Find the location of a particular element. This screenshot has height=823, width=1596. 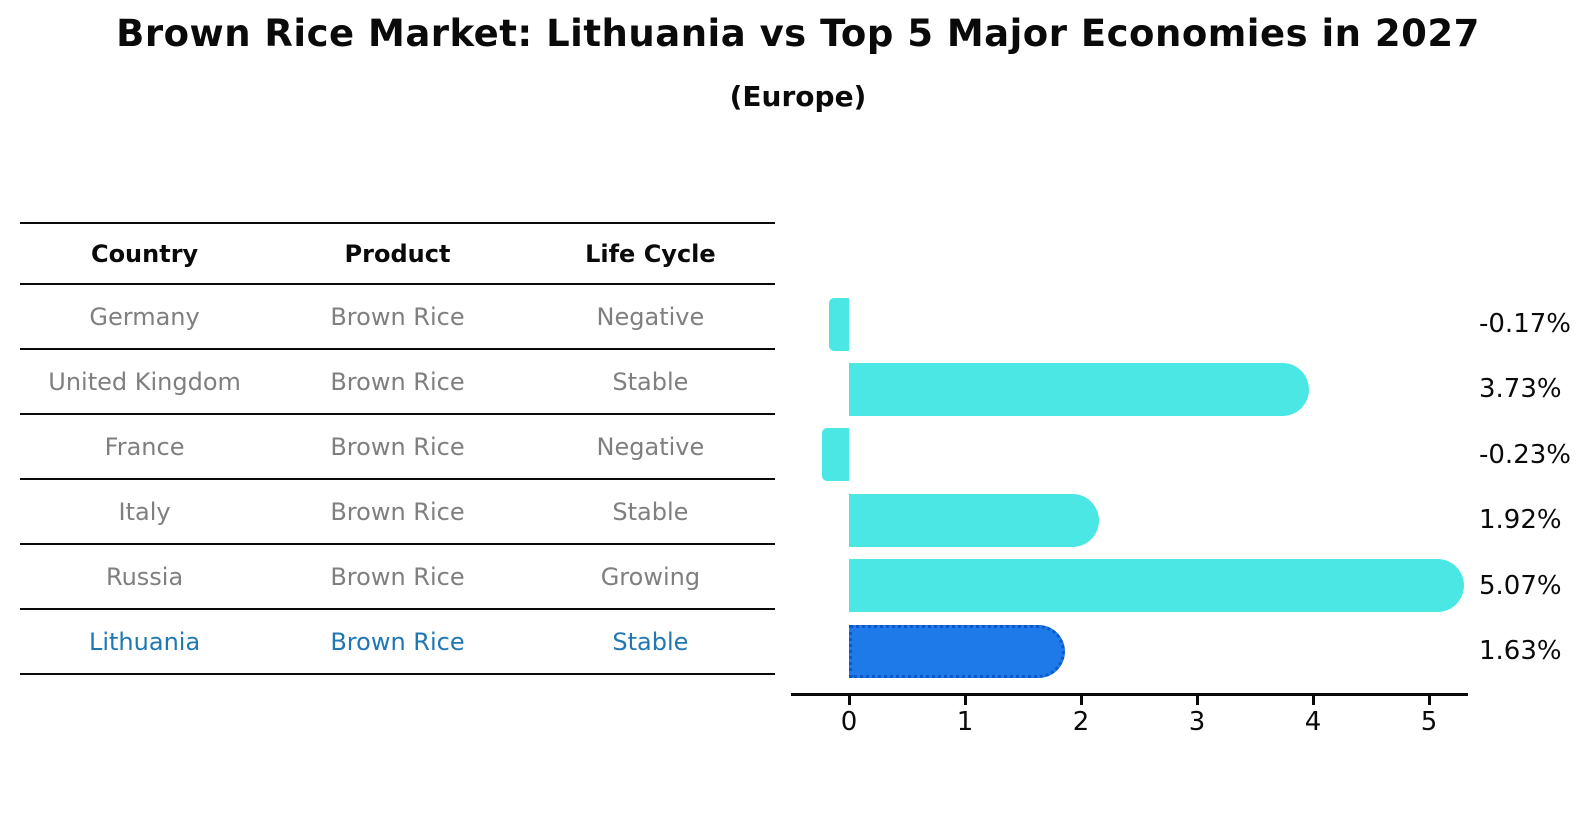

table-header-product: Product is located at coordinates (397, 253).